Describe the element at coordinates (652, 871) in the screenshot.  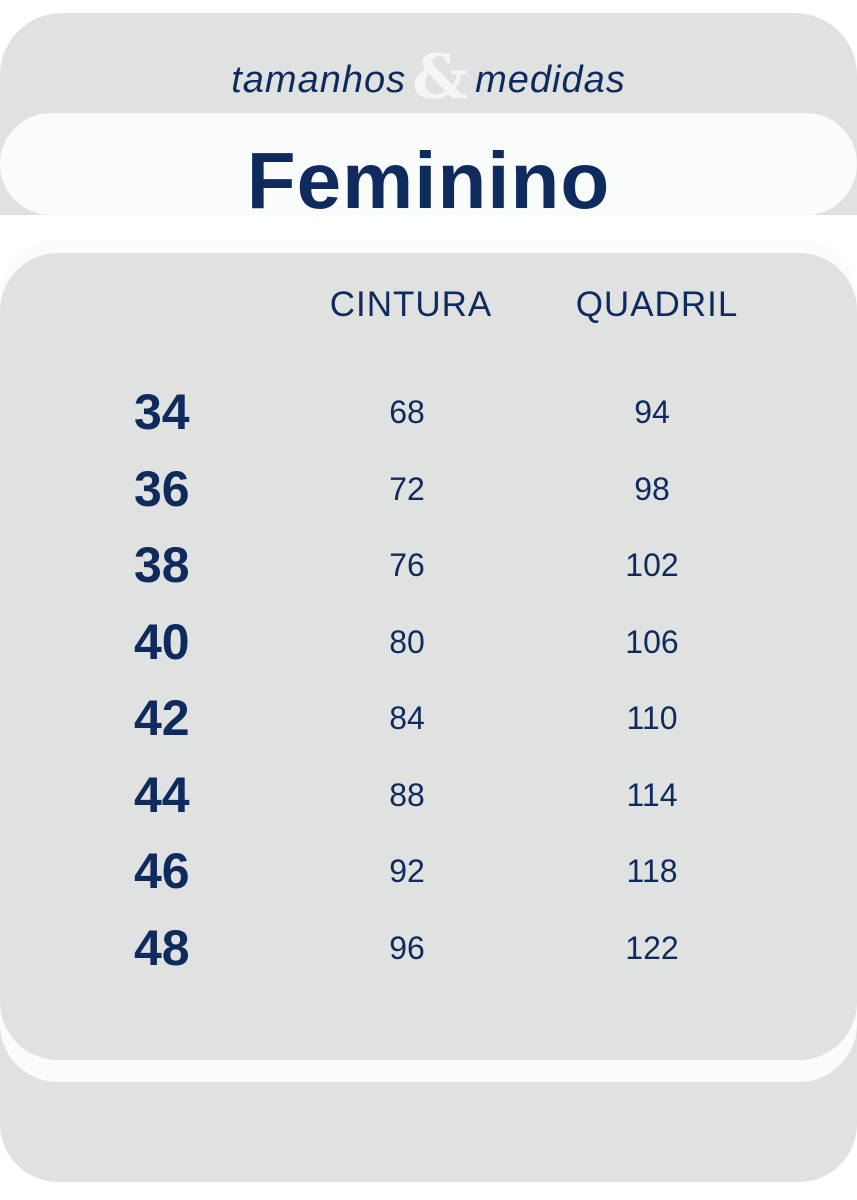
I see `quadril-value: 118` at that location.